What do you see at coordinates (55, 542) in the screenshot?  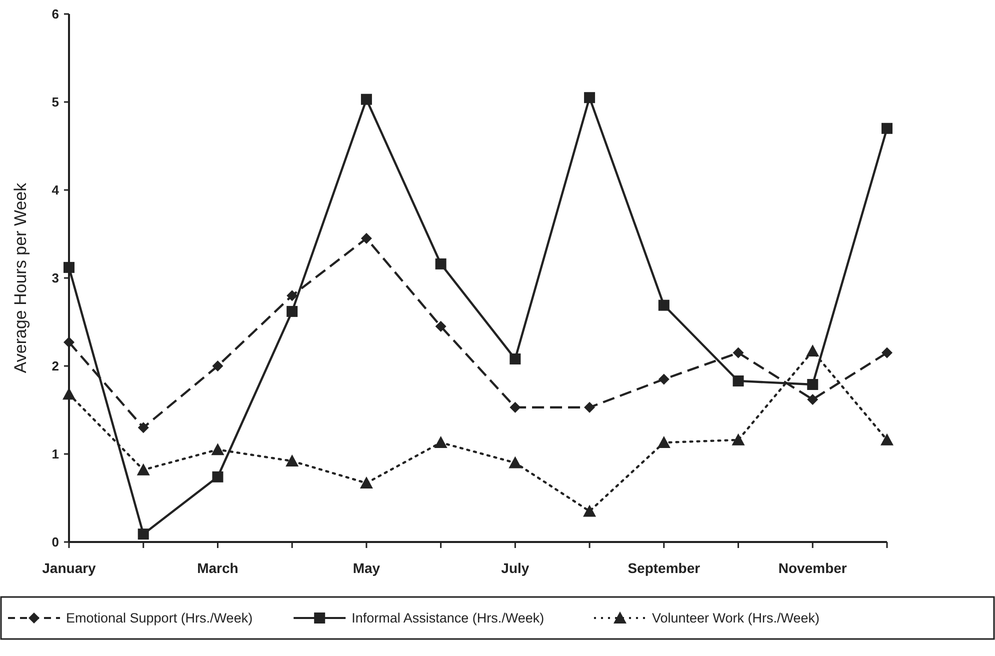 I see `y-tick-label: 0` at bounding box center [55, 542].